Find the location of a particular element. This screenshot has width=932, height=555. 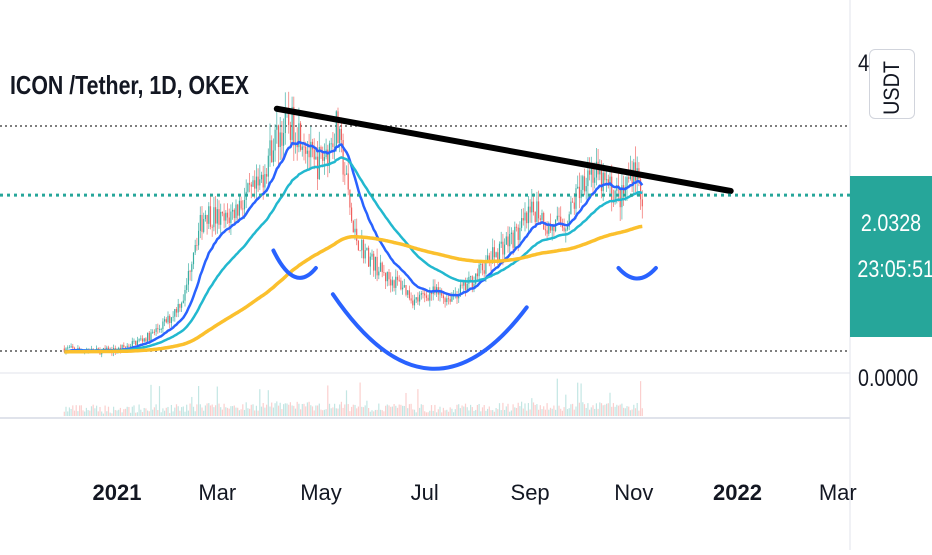

resistance-trendline is located at coordinates (503, 149).